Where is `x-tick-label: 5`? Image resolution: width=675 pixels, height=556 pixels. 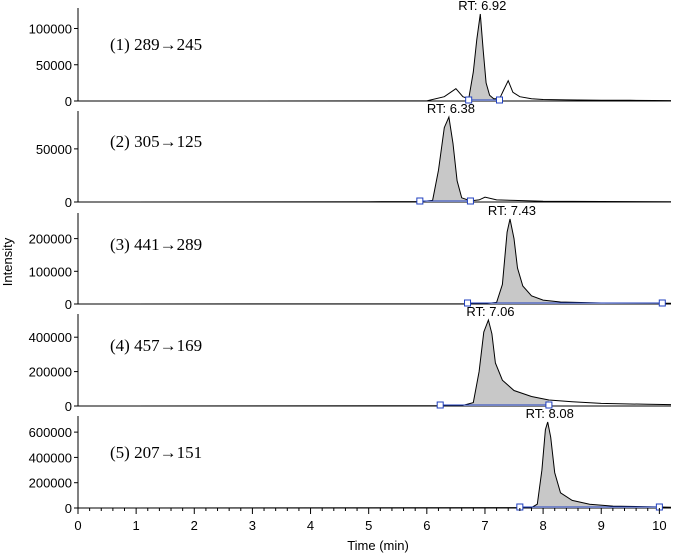
x-tick-label: 5 is located at coordinates (368, 525).